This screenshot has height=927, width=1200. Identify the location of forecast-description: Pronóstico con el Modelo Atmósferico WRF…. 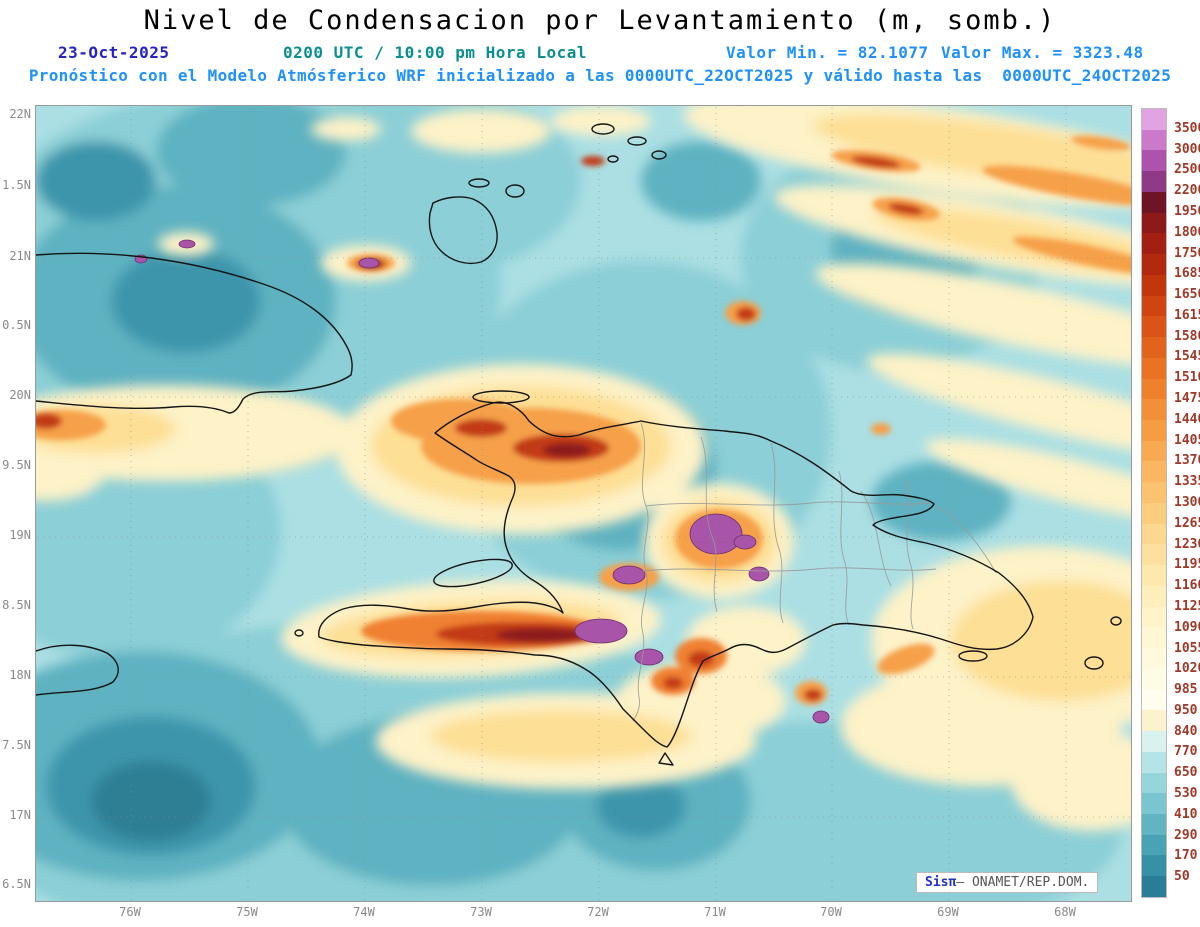
(600, 75).